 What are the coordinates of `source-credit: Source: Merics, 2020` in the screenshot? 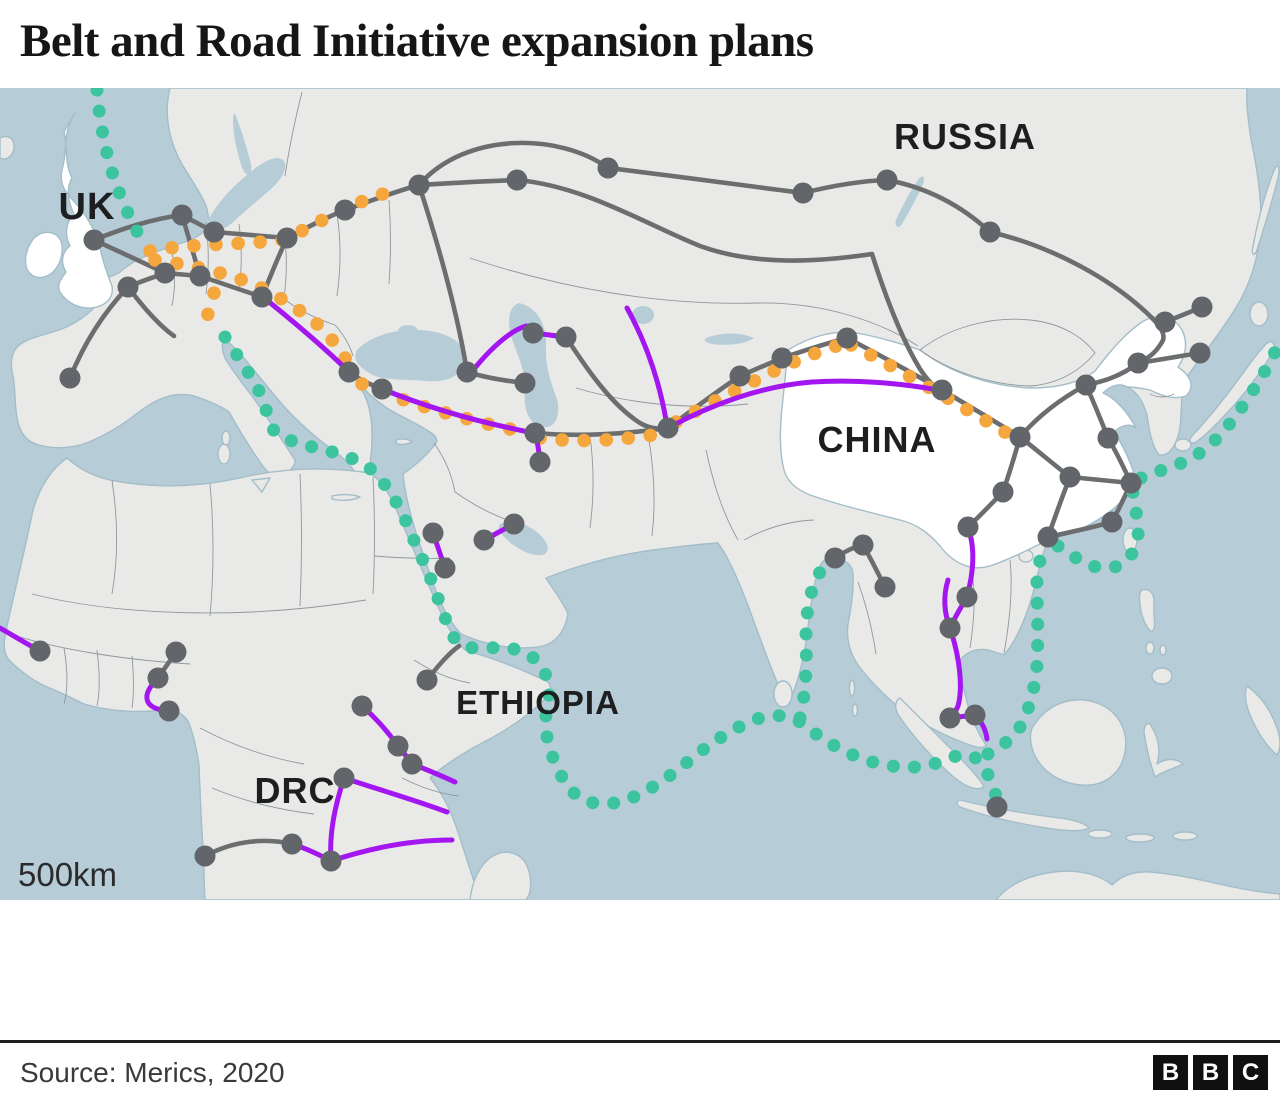 It's located at (152, 1072).